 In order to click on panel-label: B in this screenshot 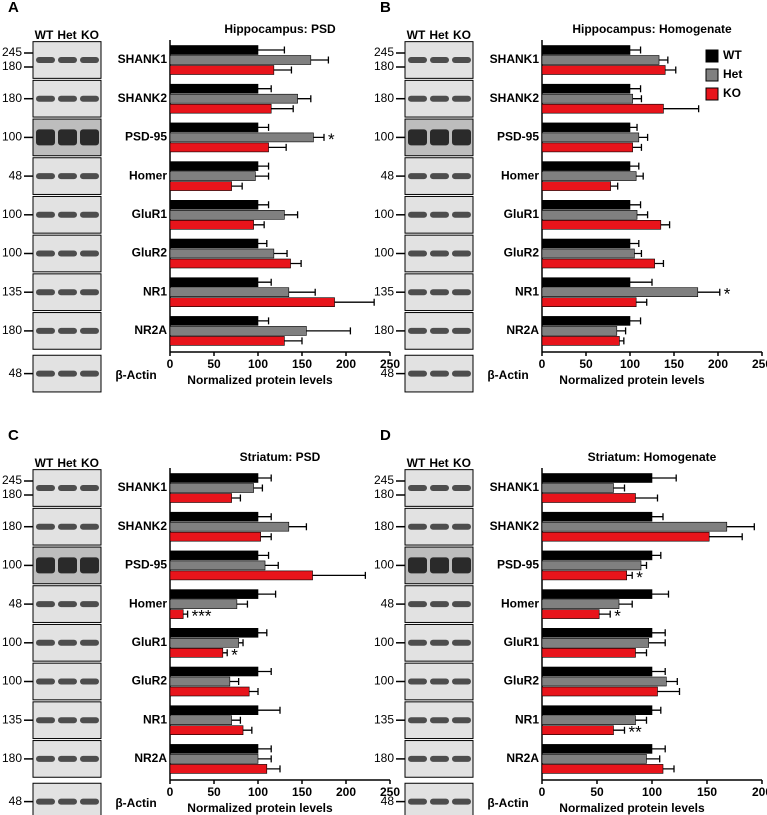, I will do `click(385, 8)`.